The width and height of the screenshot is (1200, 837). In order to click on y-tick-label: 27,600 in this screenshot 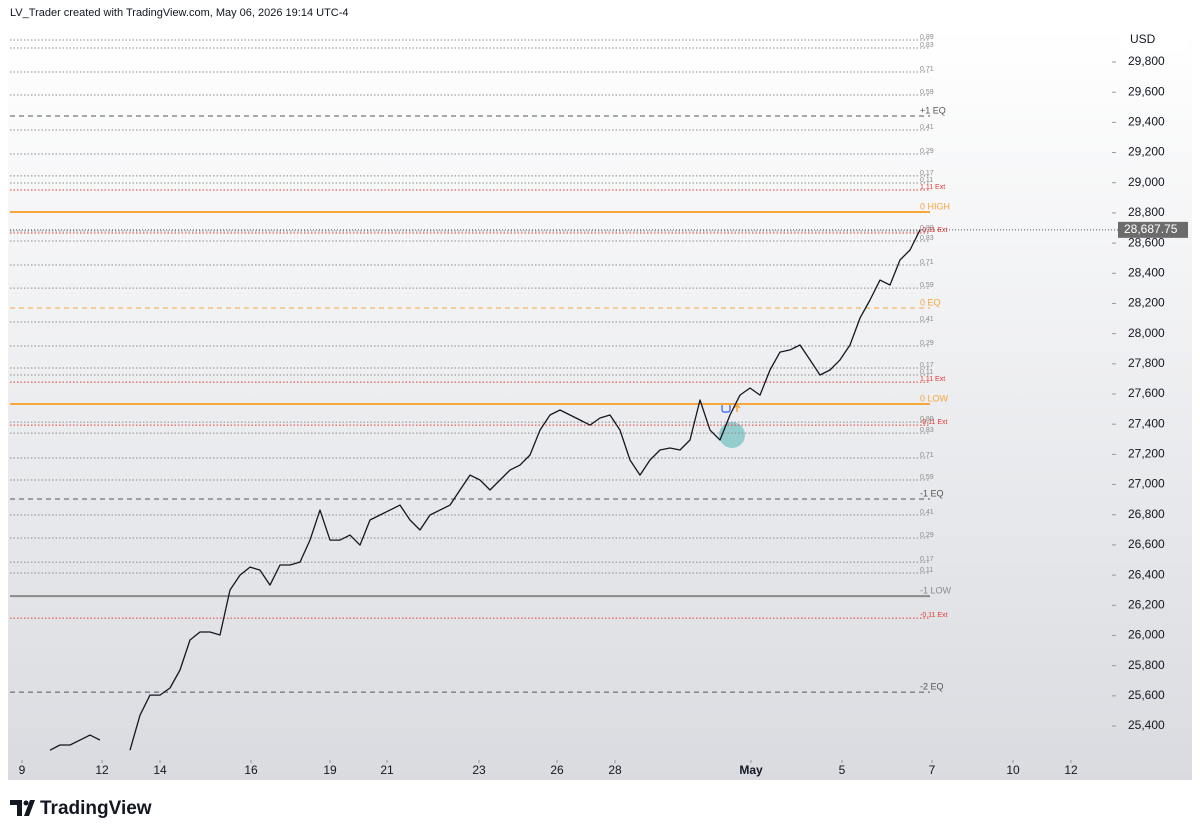, I will do `click(1146, 393)`.